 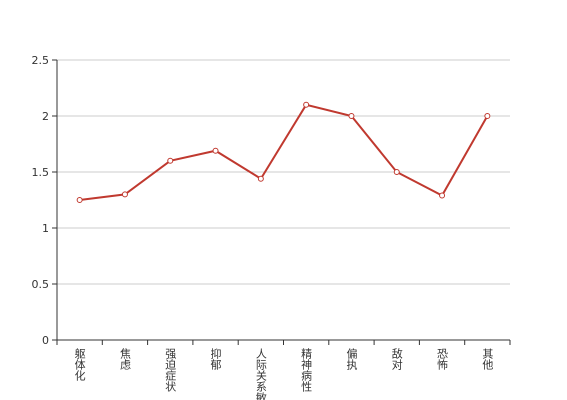 I want to click on y-tick-label: 2.5, so click(x=41, y=60).